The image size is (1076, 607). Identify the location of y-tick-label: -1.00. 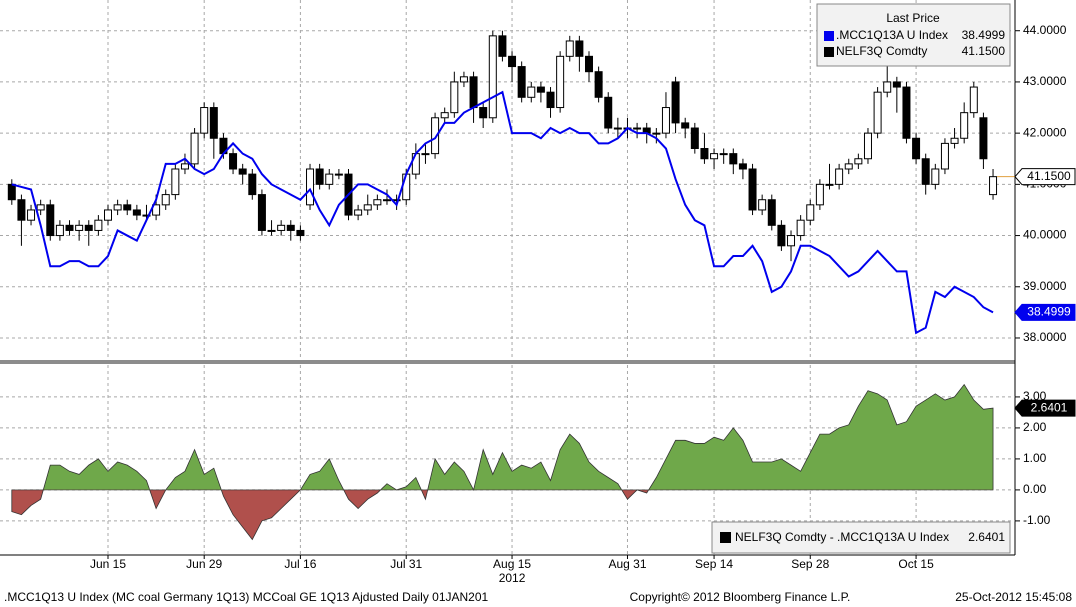
(1037, 520).